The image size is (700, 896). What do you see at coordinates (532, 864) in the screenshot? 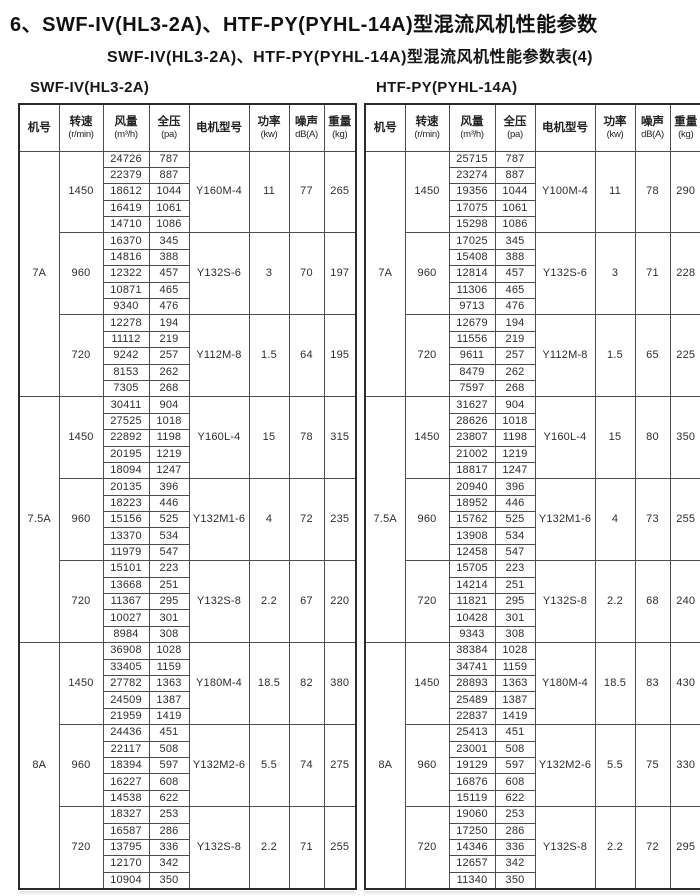
I see `table-row: 12657 342` at bounding box center [532, 864].